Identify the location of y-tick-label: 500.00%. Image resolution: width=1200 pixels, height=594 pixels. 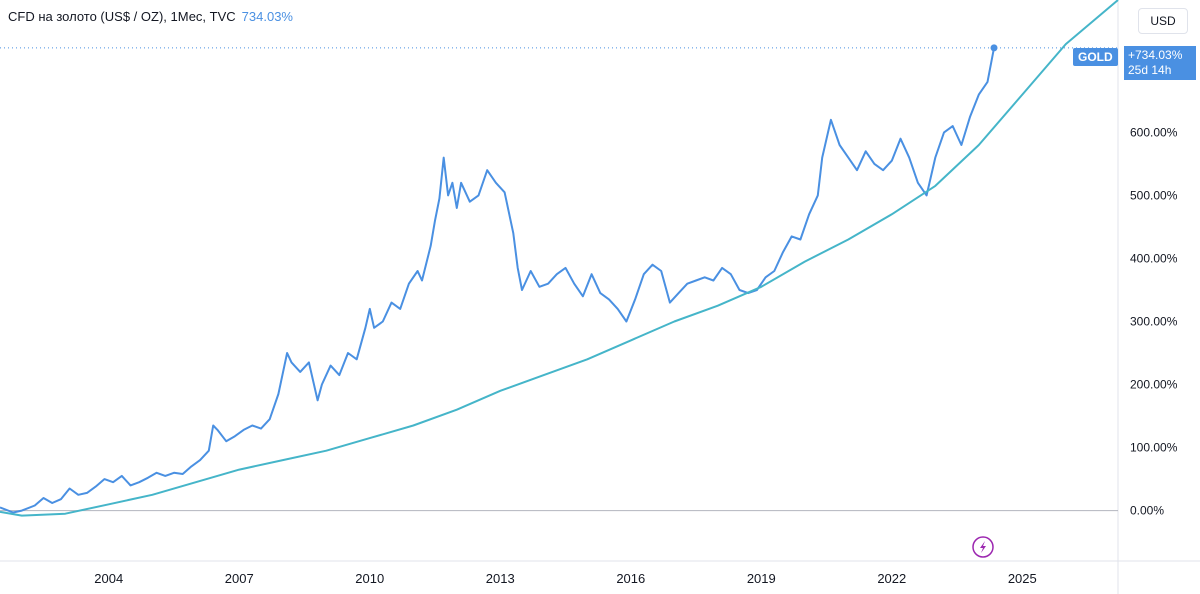
(1154, 195).